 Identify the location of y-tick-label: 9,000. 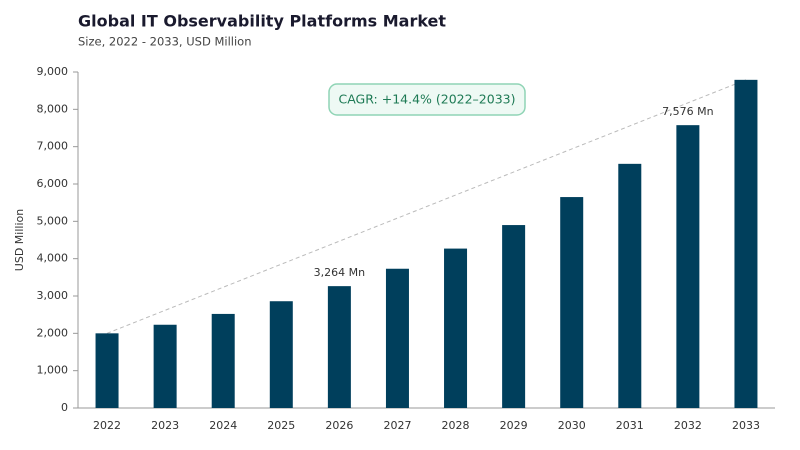
(53, 71).